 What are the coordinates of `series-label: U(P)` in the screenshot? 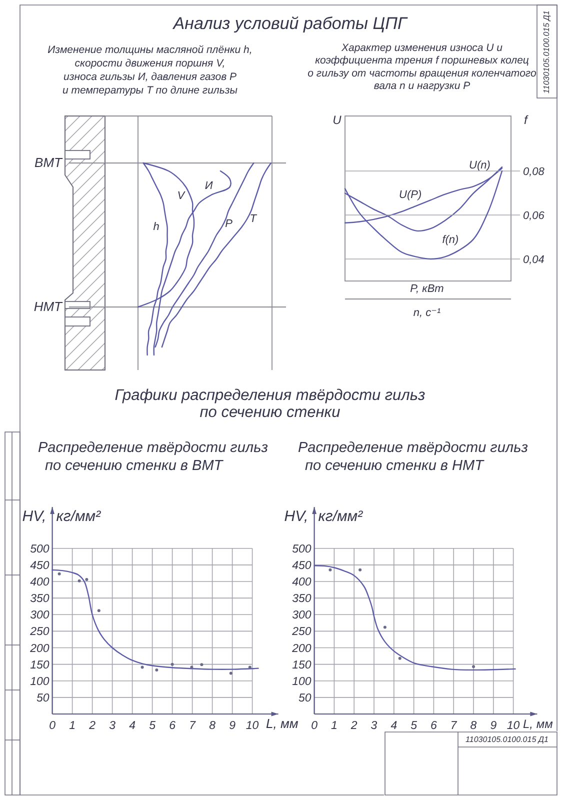 It's located at (410, 194).